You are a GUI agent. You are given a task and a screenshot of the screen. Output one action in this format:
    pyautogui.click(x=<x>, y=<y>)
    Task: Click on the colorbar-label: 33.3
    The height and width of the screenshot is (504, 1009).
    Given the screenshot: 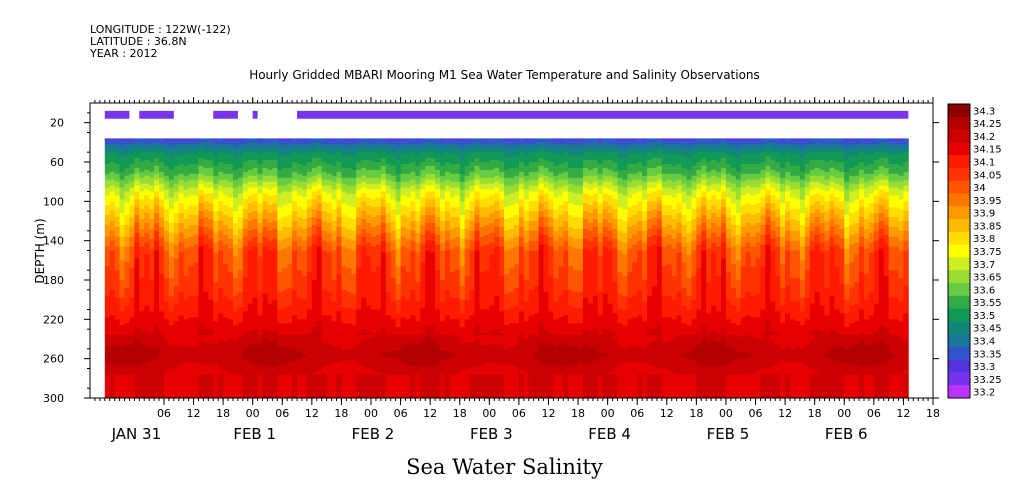 What is the action you would take?
    pyautogui.click(x=984, y=367)
    